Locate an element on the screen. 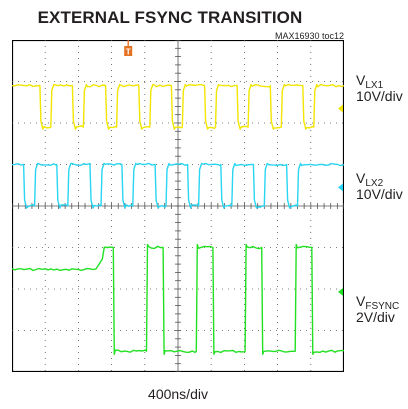 The height and width of the screenshot is (409, 408). trigger-box is located at coordinates (128, 51).